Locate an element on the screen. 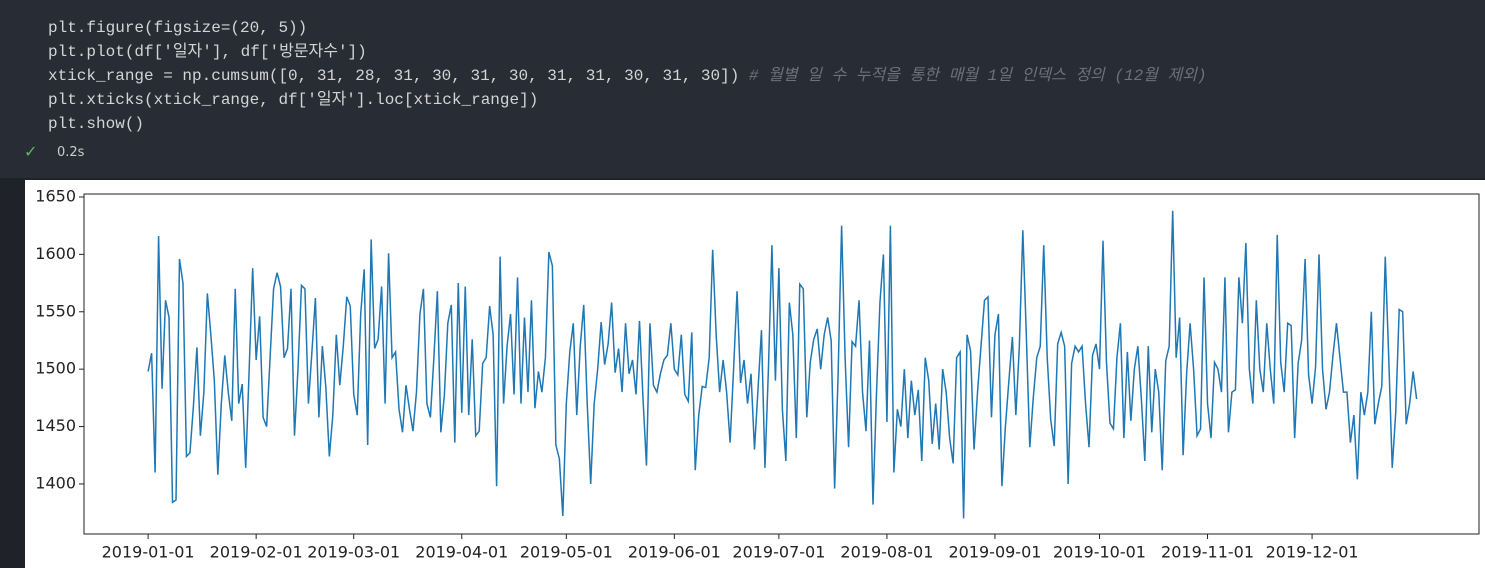 The width and height of the screenshot is (1485, 568). x-tick-label: 2019-10-01 is located at coordinates (1099, 552).